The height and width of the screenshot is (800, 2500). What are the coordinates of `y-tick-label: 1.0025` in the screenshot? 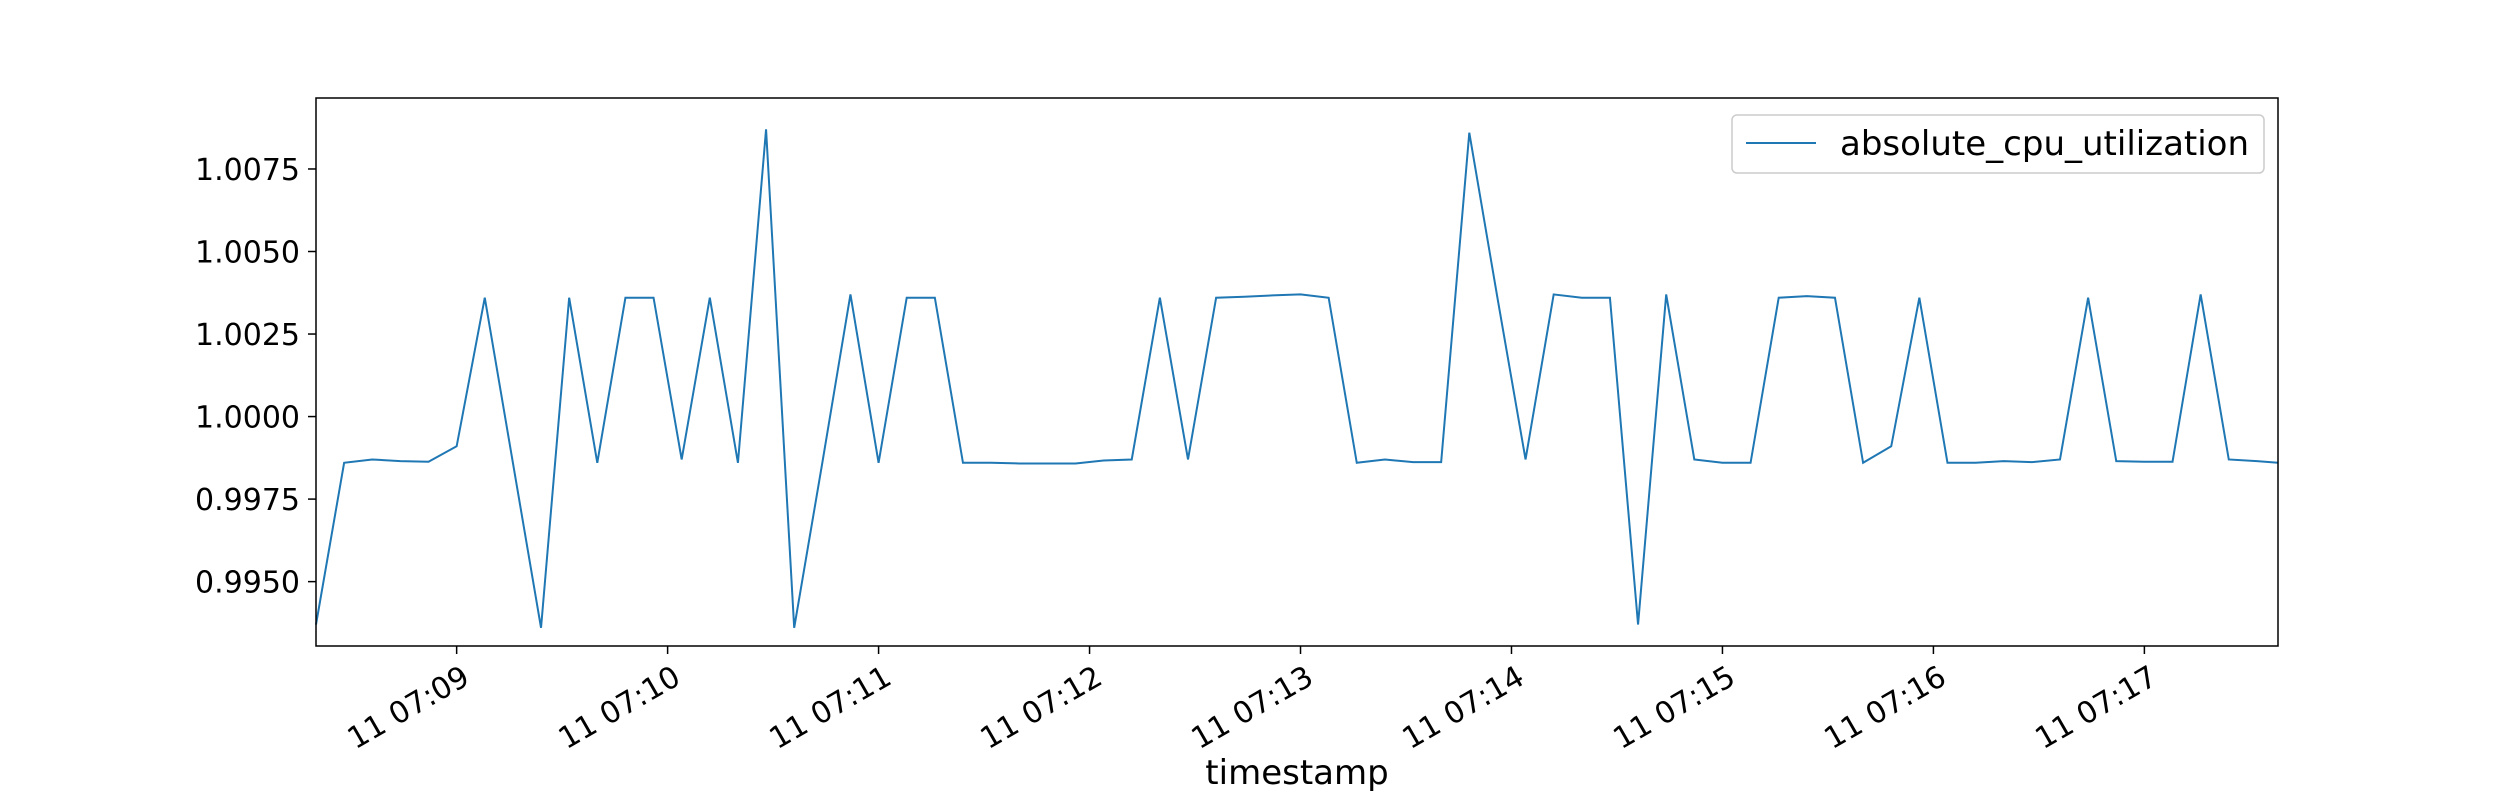 It's located at (247, 335).